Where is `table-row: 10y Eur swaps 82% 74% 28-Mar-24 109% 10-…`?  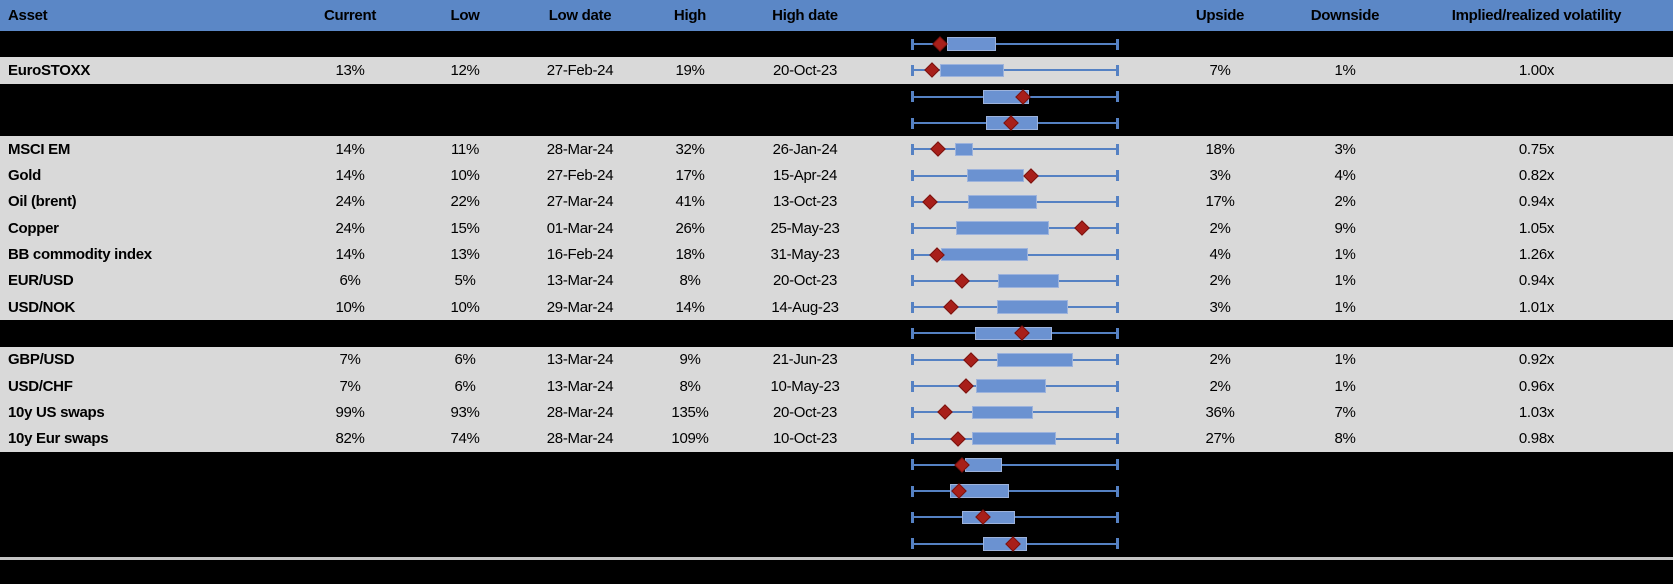
table-row: 10y Eur swaps 82% 74% 28-Mar-24 109% 10-… is located at coordinates (836, 438).